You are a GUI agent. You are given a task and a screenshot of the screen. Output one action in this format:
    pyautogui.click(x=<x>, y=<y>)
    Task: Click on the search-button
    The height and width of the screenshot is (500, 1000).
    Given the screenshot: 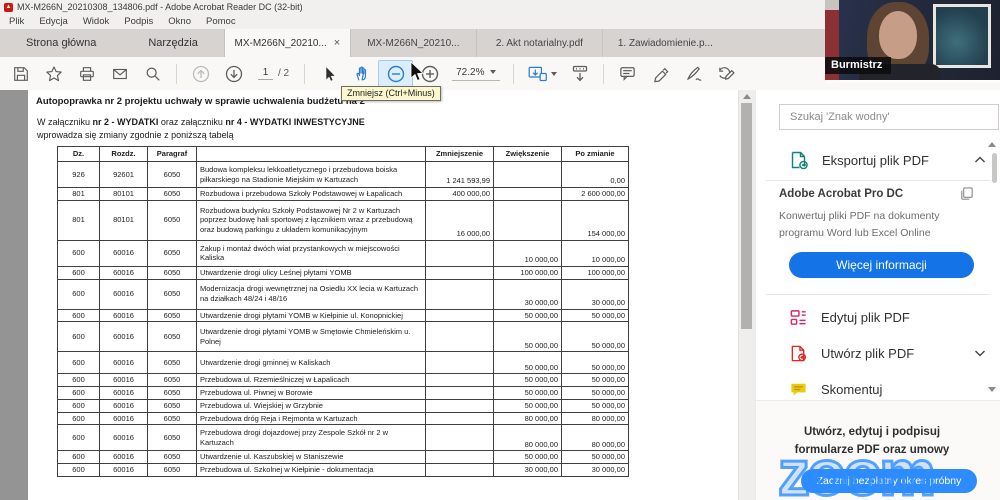 What is the action you would take?
    pyautogui.click(x=152, y=74)
    